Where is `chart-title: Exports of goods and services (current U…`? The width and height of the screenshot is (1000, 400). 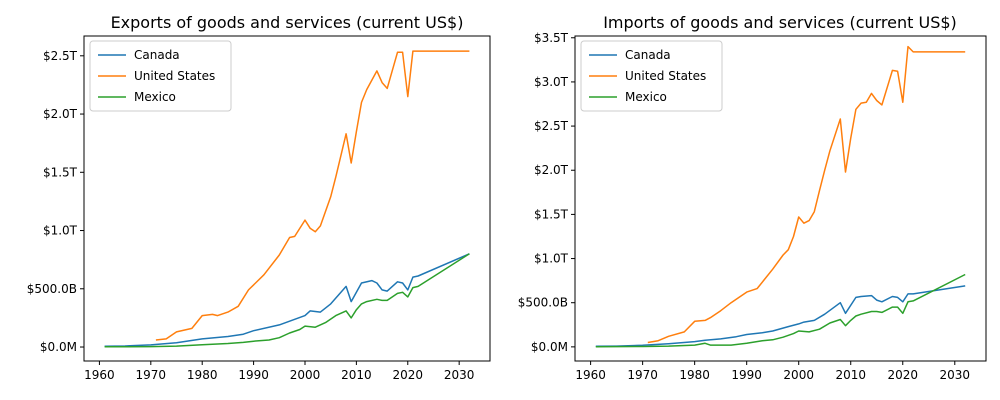 chart-title: Exports of goods and services (current U… is located at coordinates (287, 22).